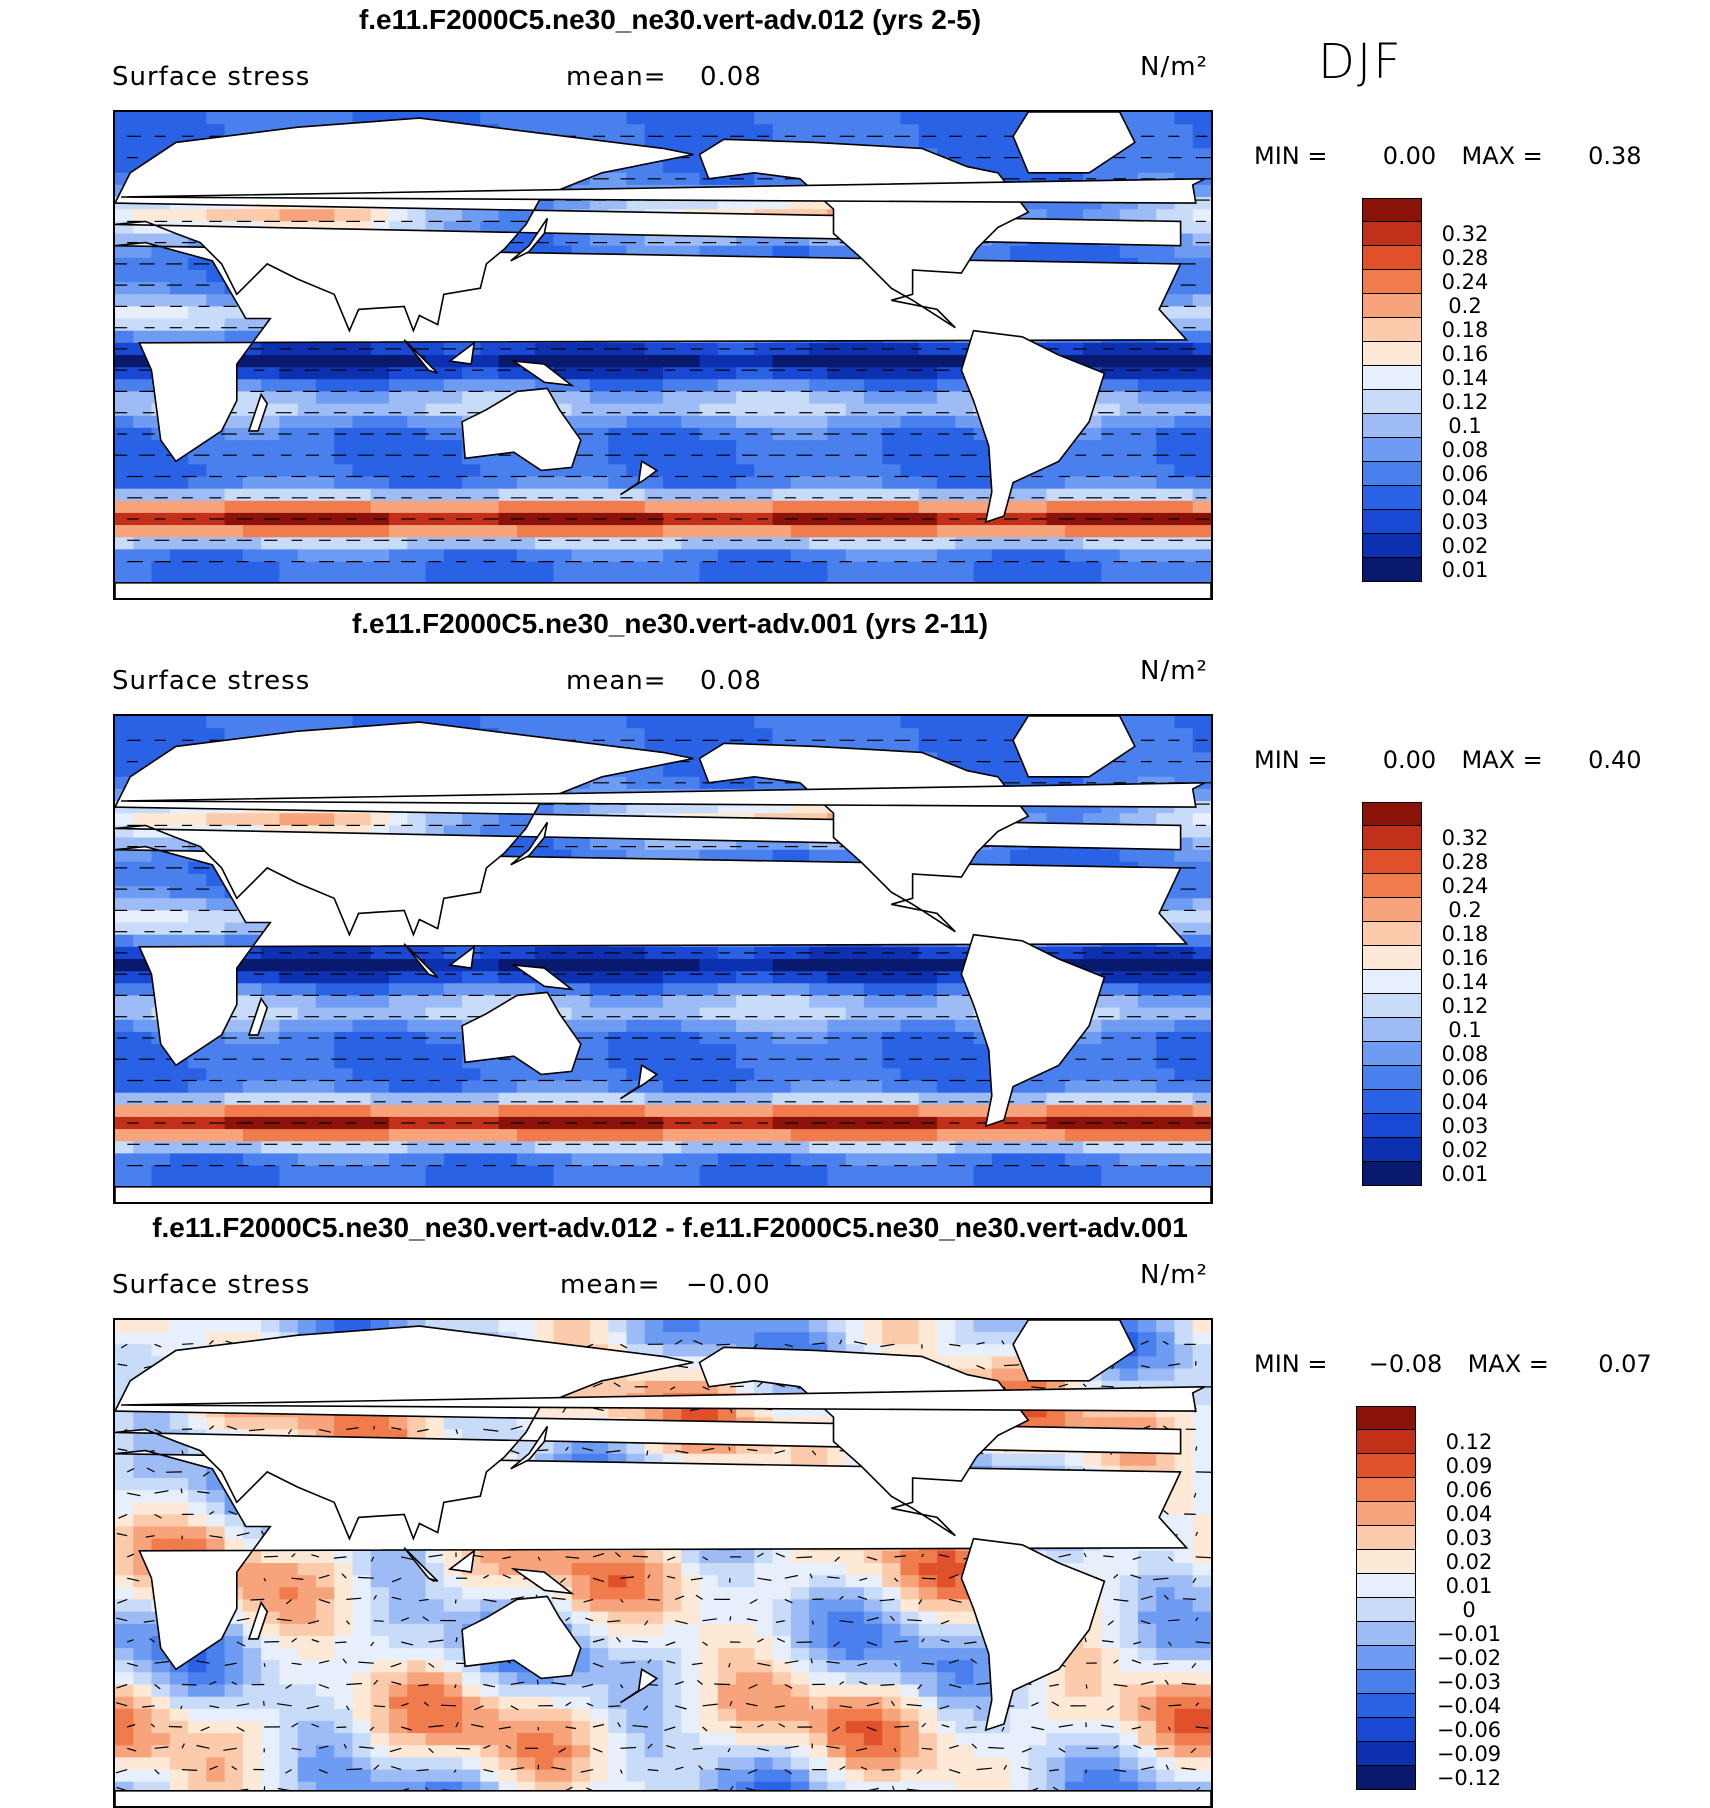  I want to click on colorbar-tick-label: 0.18, so click(1465, 934).